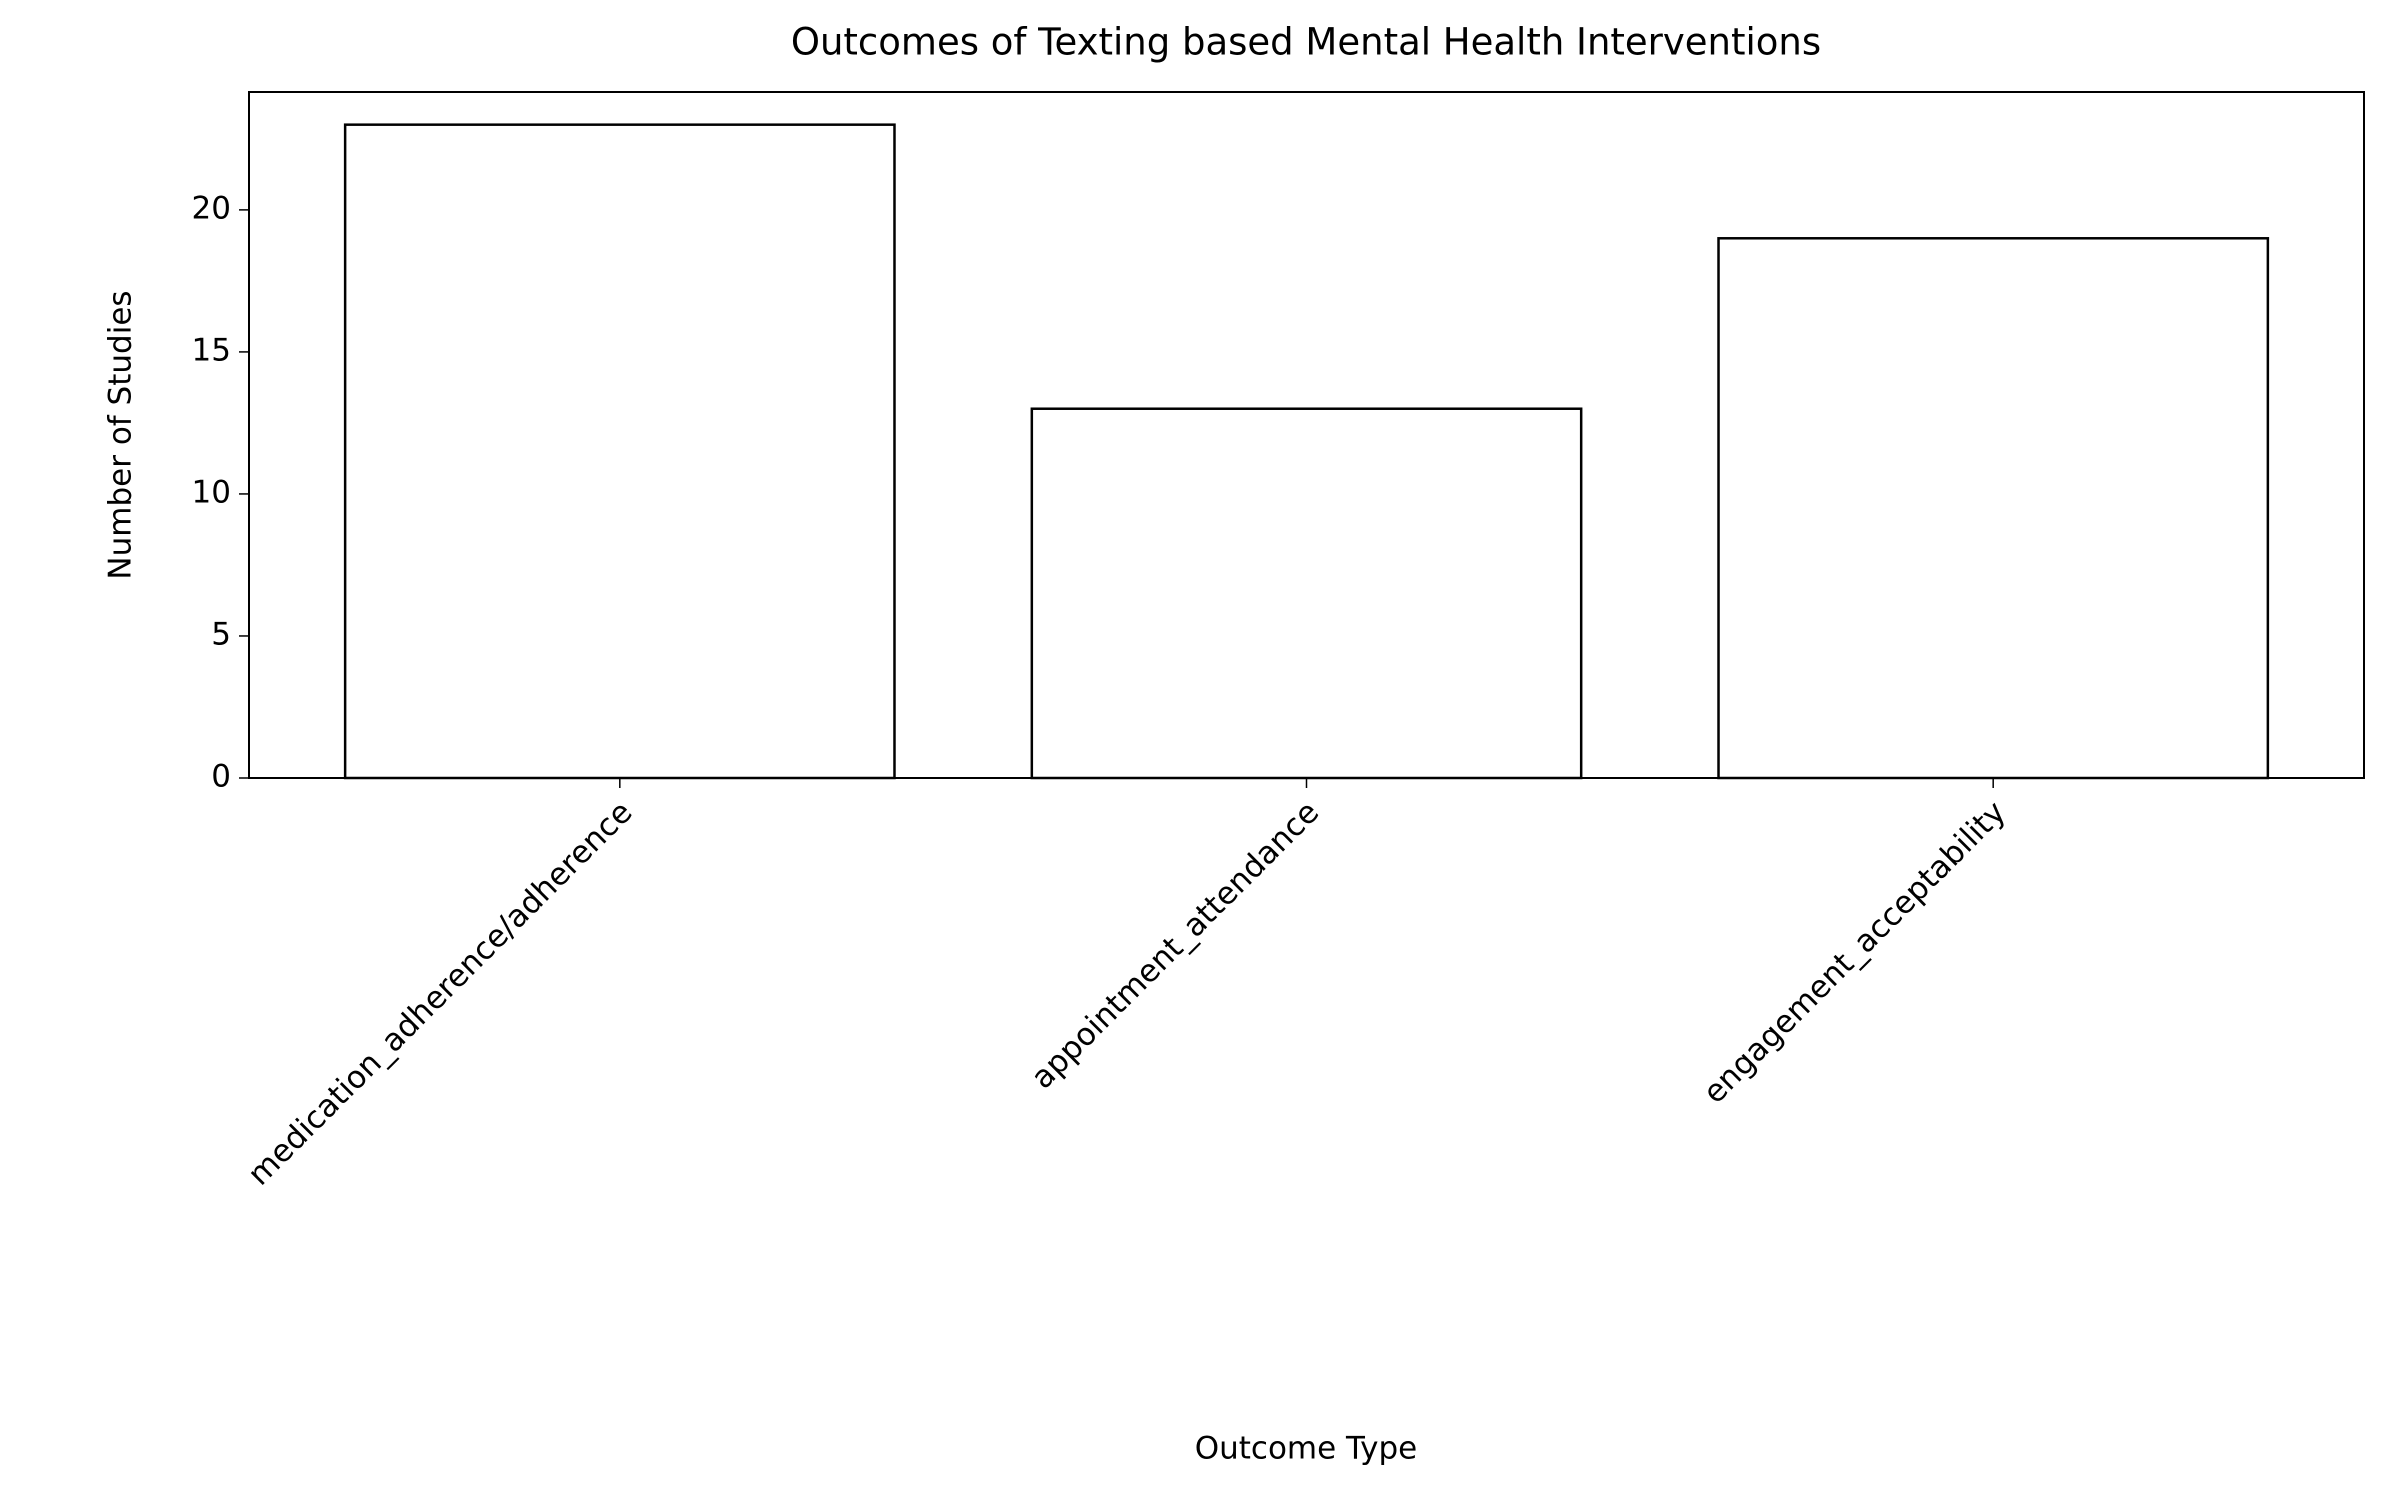 The height and width of the screenshot is (1491, 2393). Describe the element at coordinates (1306, 1449) in the screenshot. I see `x-axis-label: Outcome Type` at that location.